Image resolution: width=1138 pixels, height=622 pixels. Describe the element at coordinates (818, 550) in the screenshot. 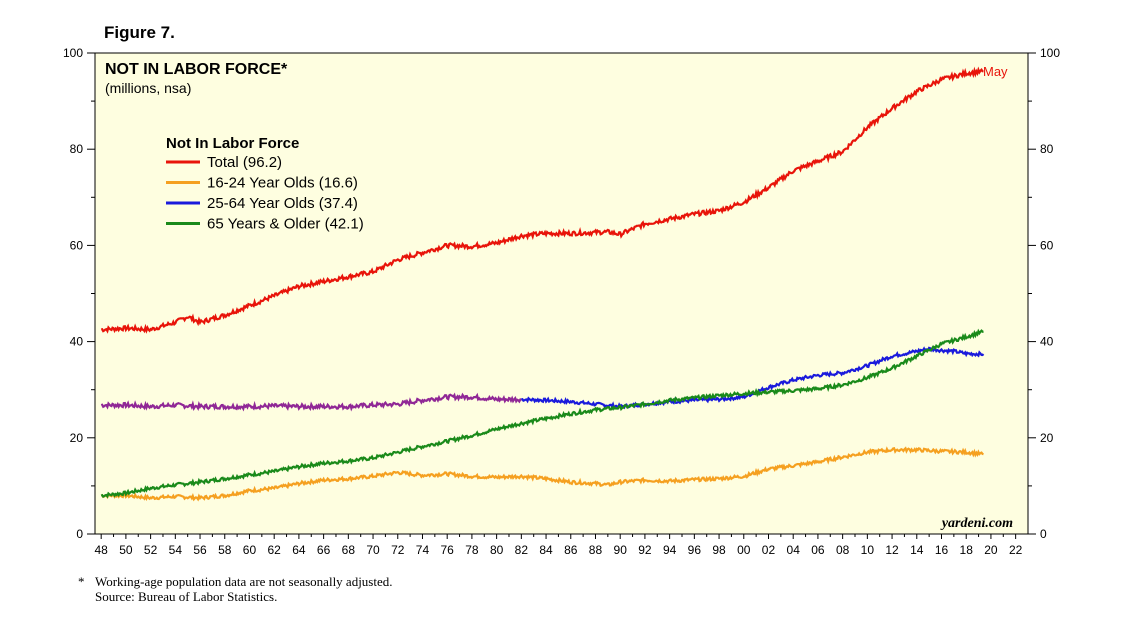

I see `x-tick-label: 06` at that location.